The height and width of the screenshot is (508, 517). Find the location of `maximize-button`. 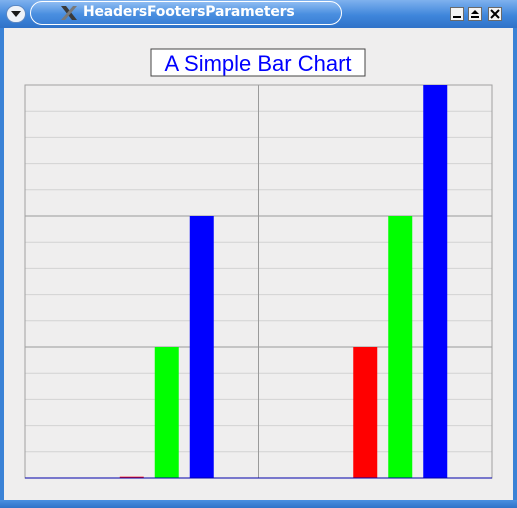

maximize-button is located at coordinates (475, 14).